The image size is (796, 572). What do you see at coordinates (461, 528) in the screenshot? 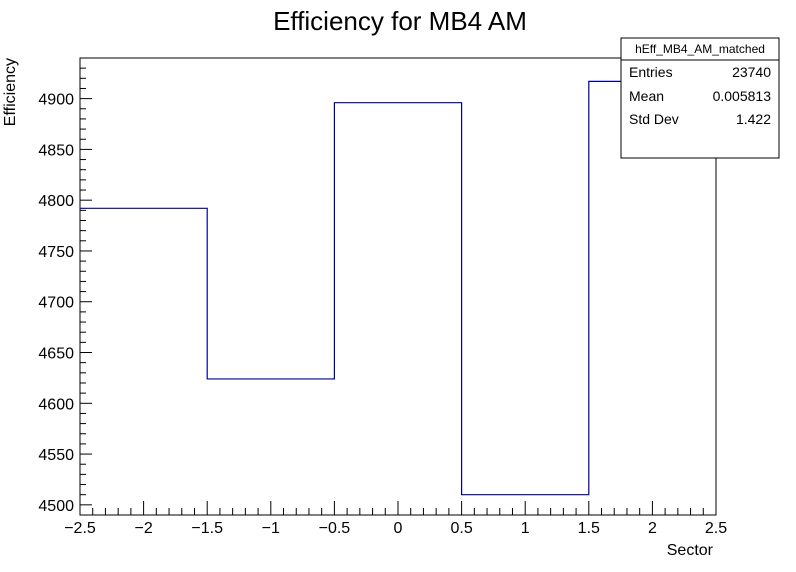
I see `x-tick-label: 0.5` at bounding box center [461, 528].